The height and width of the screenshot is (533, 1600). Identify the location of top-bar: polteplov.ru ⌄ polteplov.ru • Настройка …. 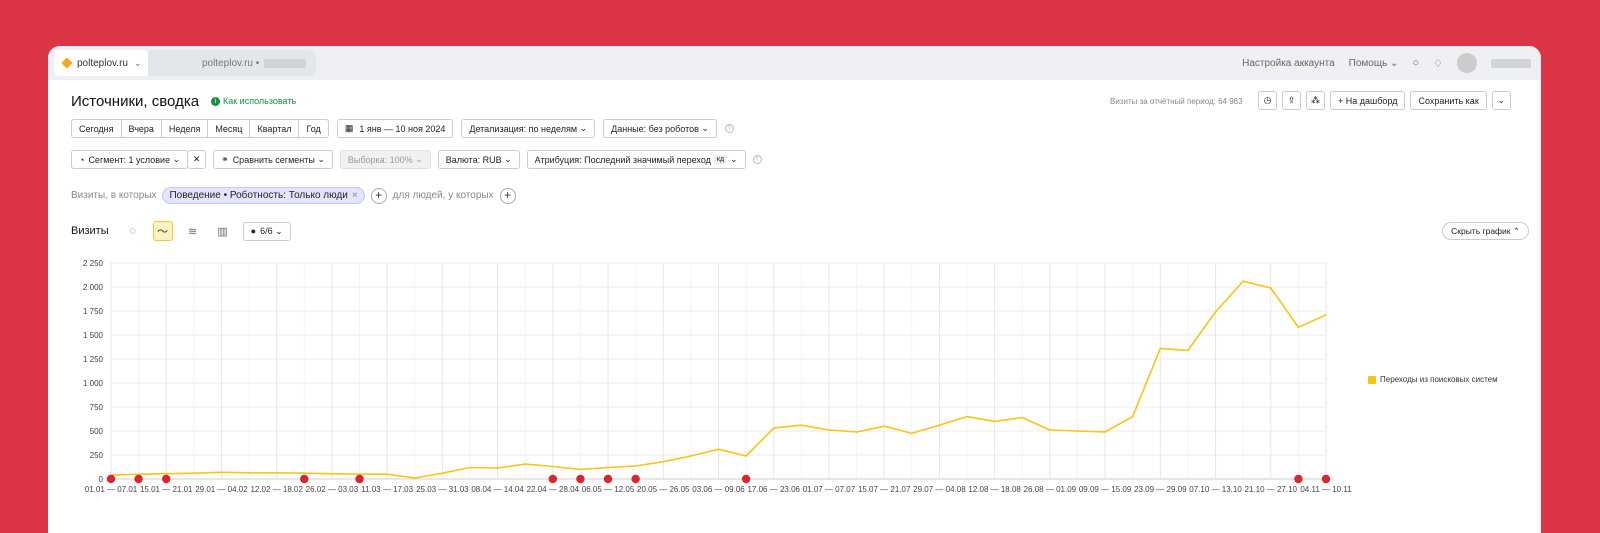
(794, 63).